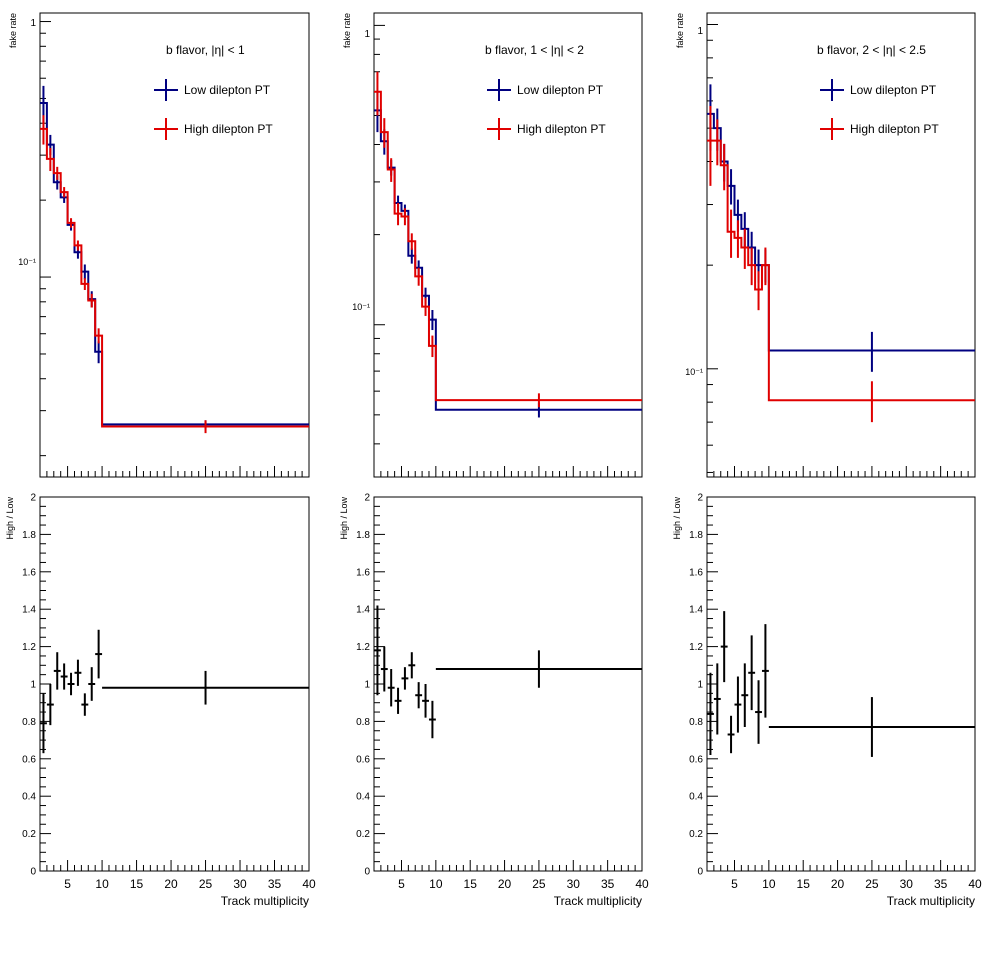 This screenshot has width=998, height=976. I want to click on panel-title: b flavor, 2 < |η| < 2.5, so click(871, 50).